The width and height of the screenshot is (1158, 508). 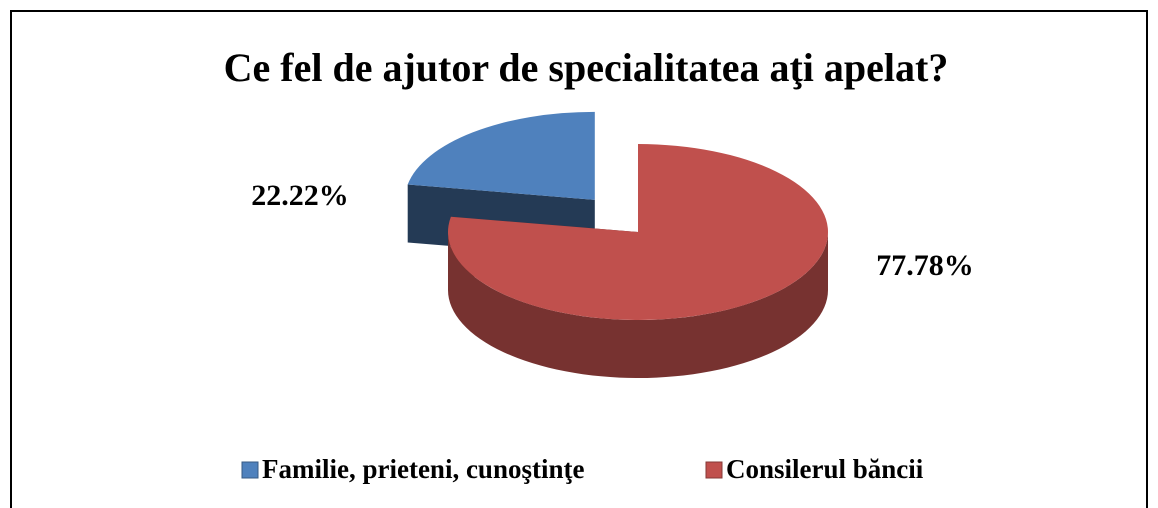 I want to click on legend-label: Familie, prieteni, cunoştinţe, so click(x=423, y=469).